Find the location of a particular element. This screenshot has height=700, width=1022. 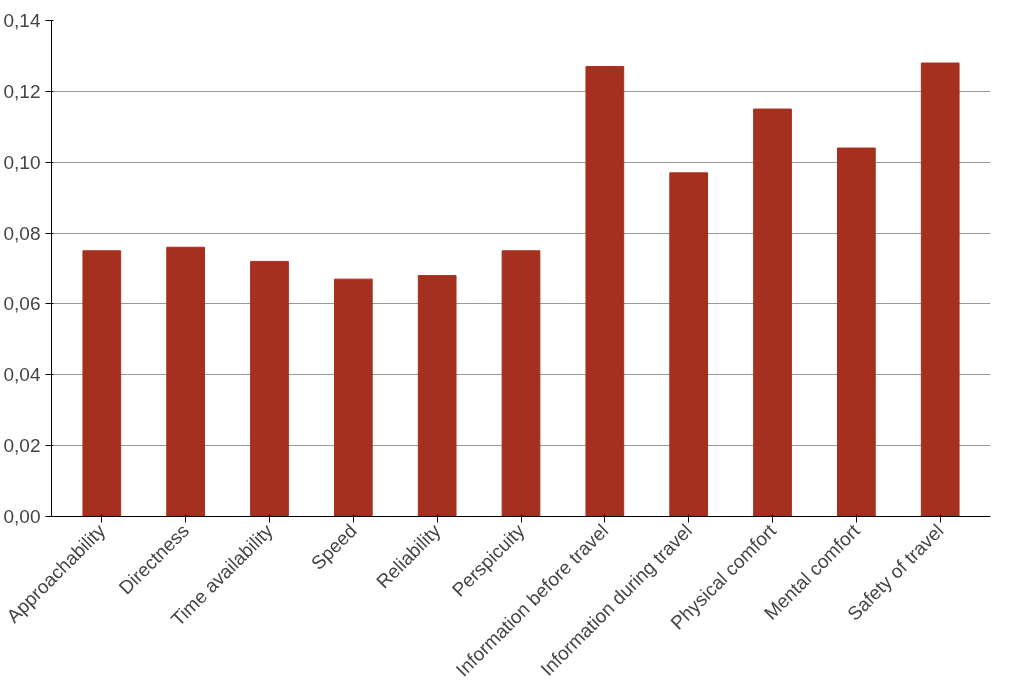

y-tick-label: 0,08 is located at coordinates (22, 233).